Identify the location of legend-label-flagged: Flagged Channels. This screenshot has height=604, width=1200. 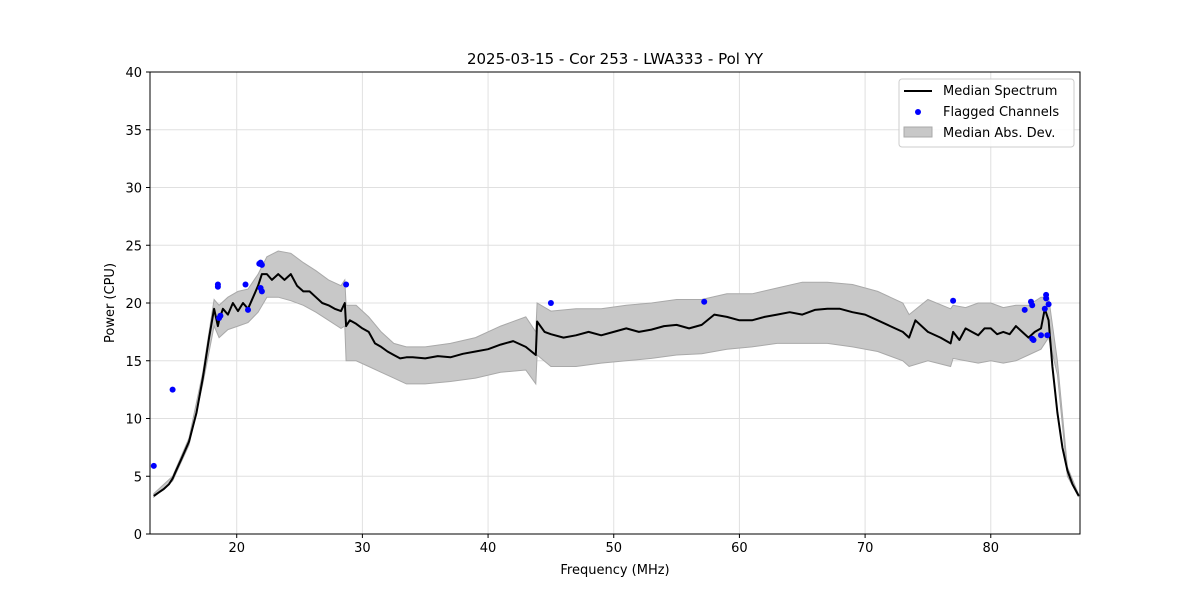
(1001, 112).